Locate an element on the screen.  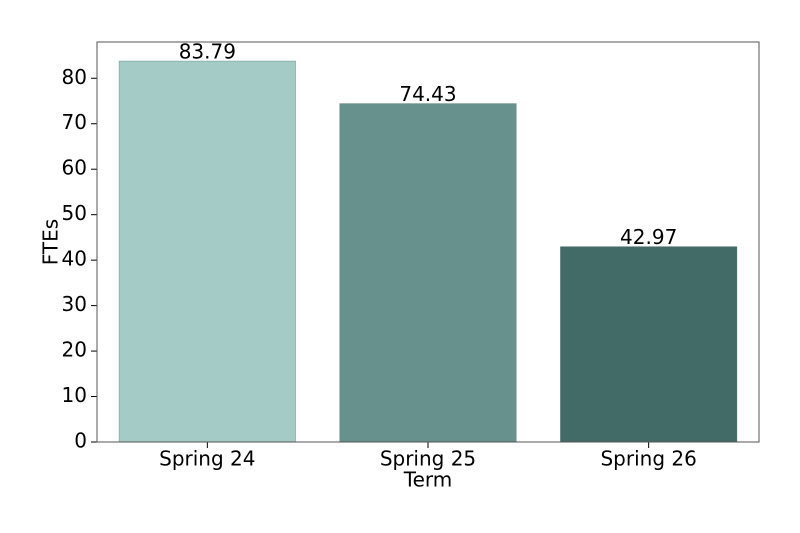
y-tick-label: 20 is located at coordinates (74, 350).